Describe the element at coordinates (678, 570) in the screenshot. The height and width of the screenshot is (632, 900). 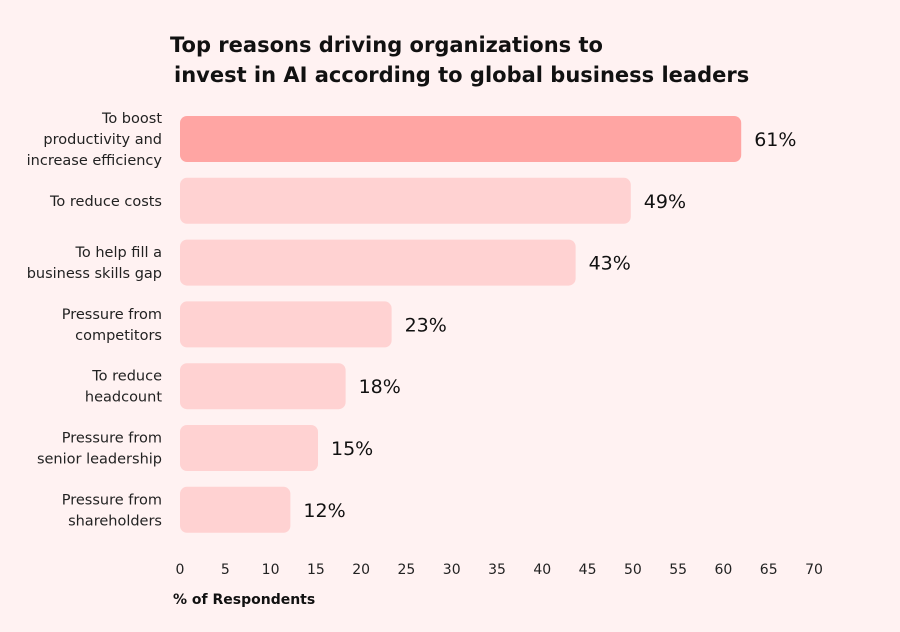
I see `x-tick-label: 55` at that location.